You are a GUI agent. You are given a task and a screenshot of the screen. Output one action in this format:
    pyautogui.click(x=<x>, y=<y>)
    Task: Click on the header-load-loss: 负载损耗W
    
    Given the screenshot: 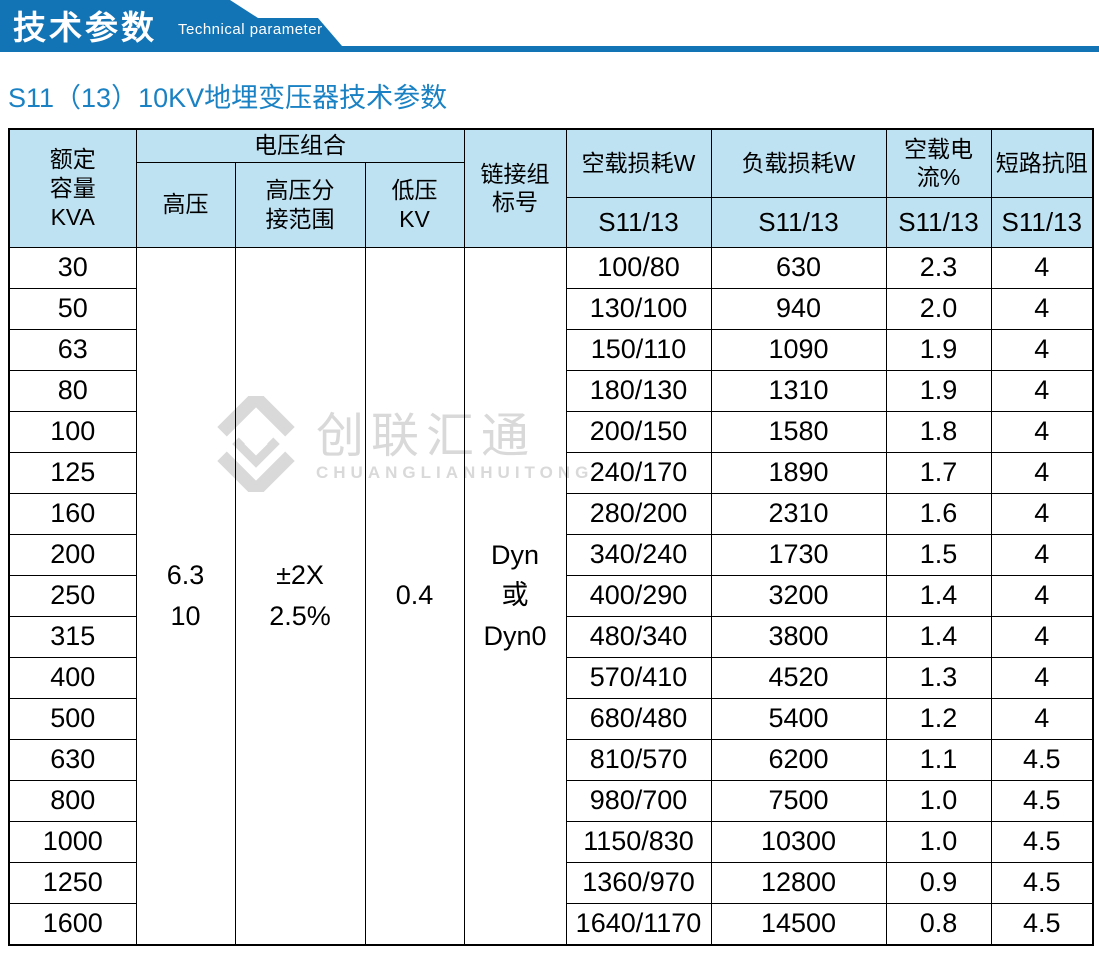 What is the action you would take?
    pyautogui.click(x=798, y=163)
    